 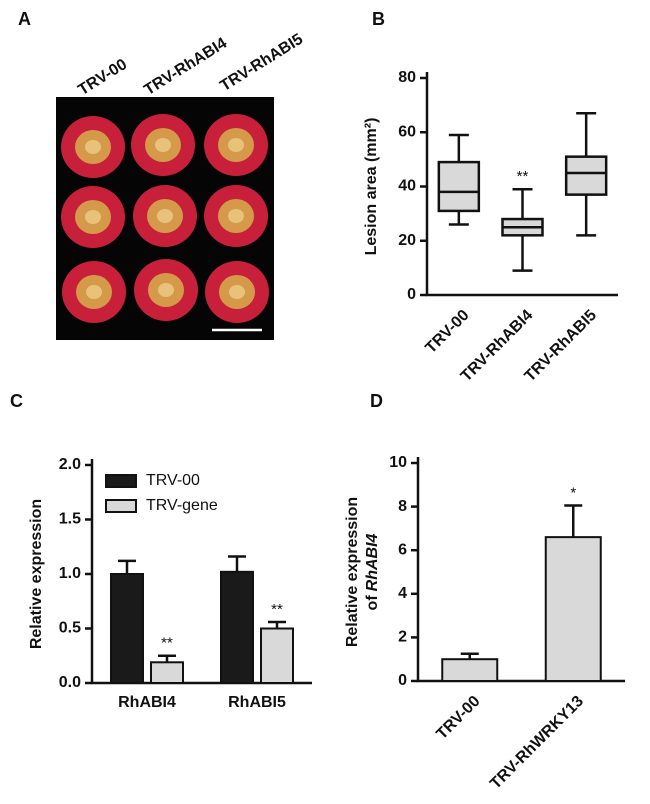 I want to click on x-tick-label: RhABI5, so click(x=257, y=702).